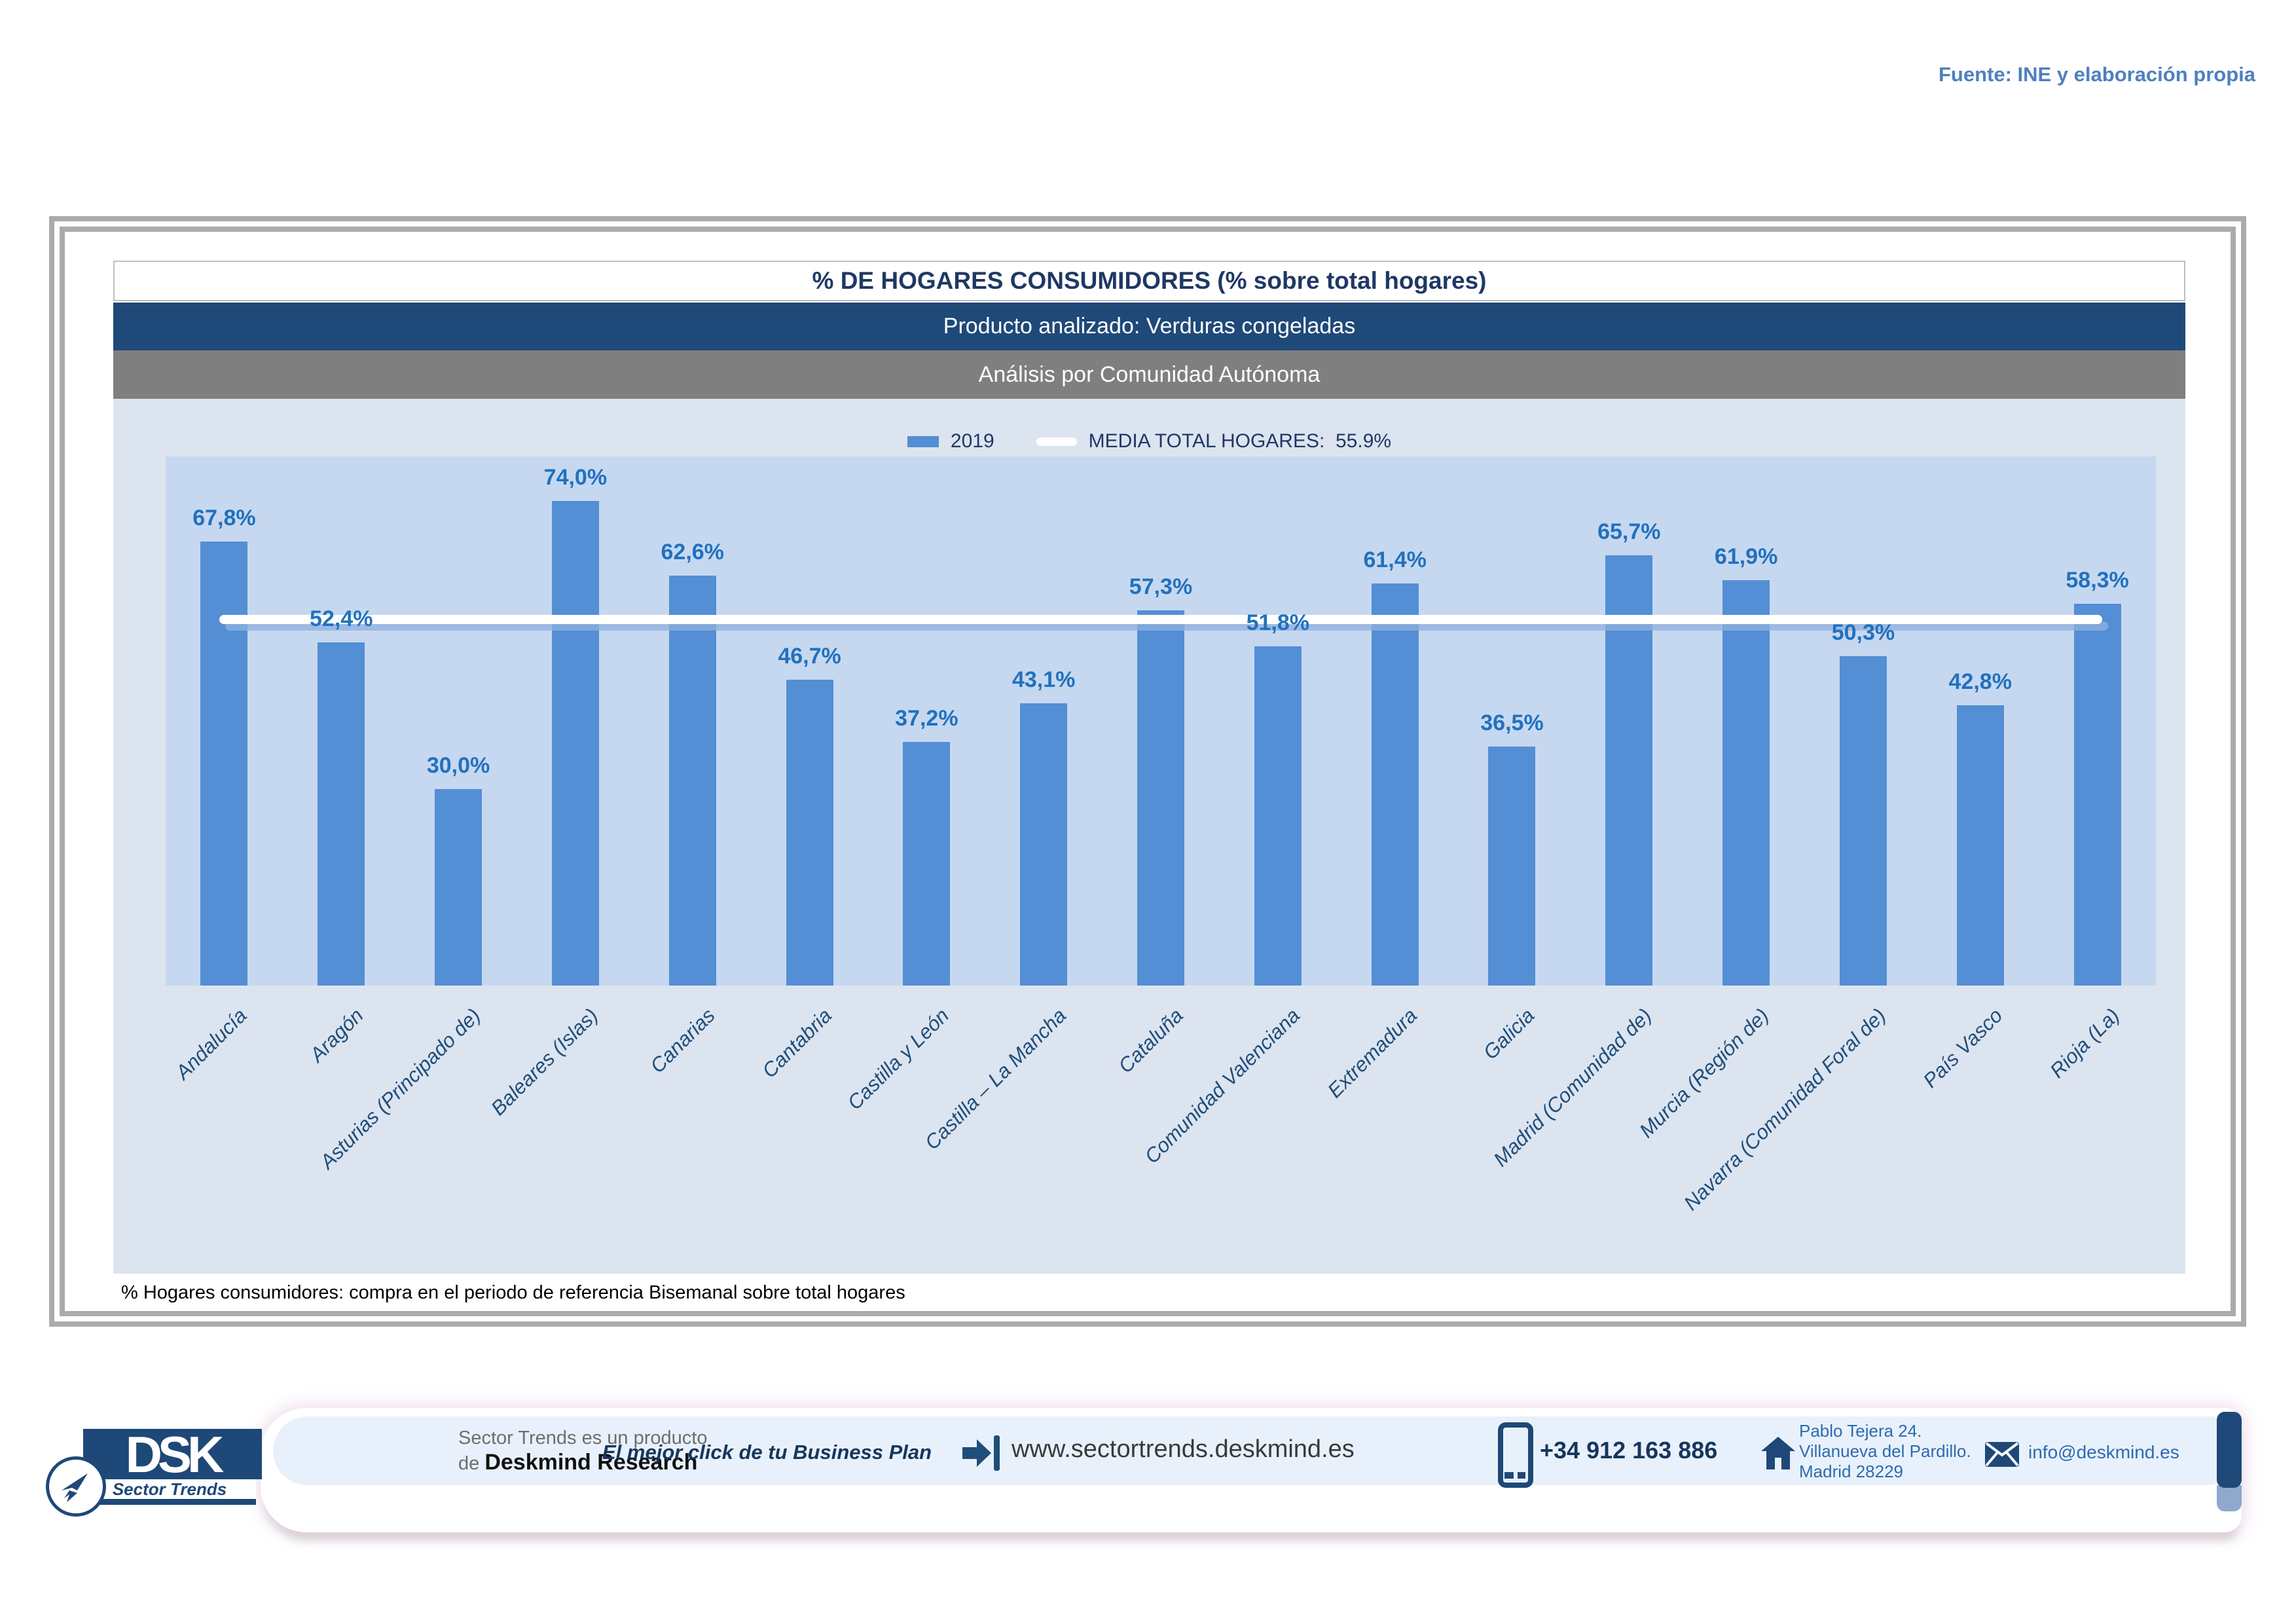 The width and height of the screenshot is (2296, 1624). I want to click on x-axis-label-4: Canarias, so click(682, 1041).